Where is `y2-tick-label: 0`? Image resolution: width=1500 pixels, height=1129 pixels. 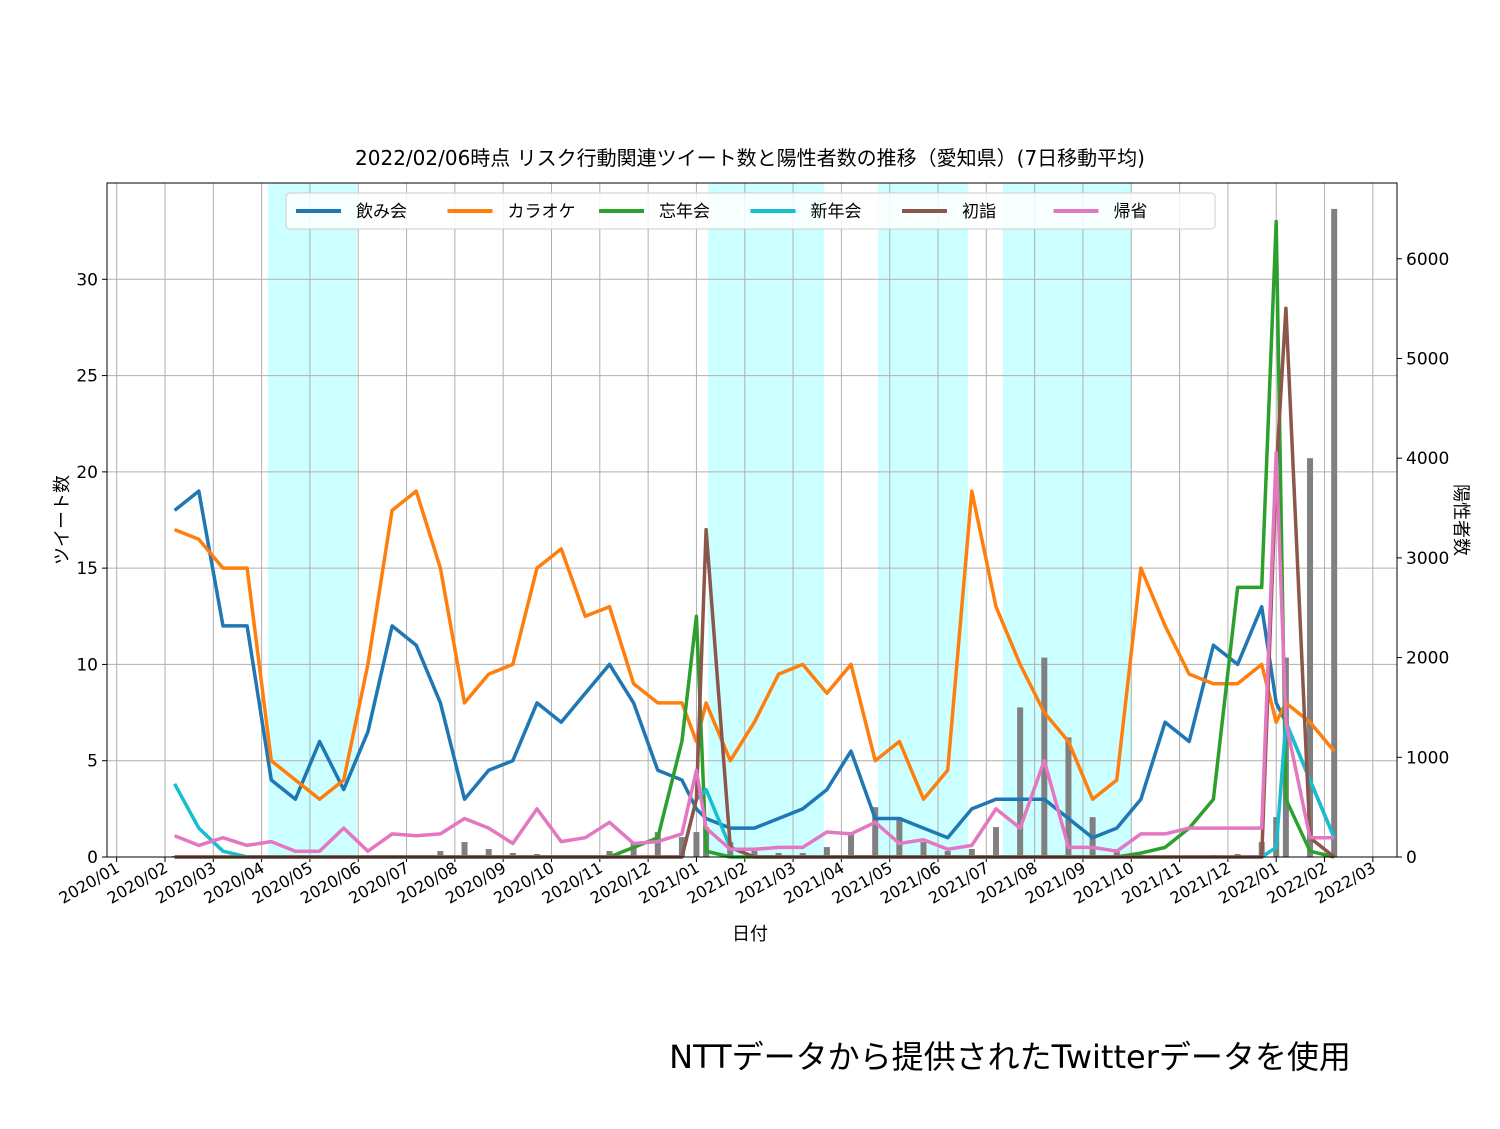
y2-tick-label: 0 is located at coordinates (1411, 858).